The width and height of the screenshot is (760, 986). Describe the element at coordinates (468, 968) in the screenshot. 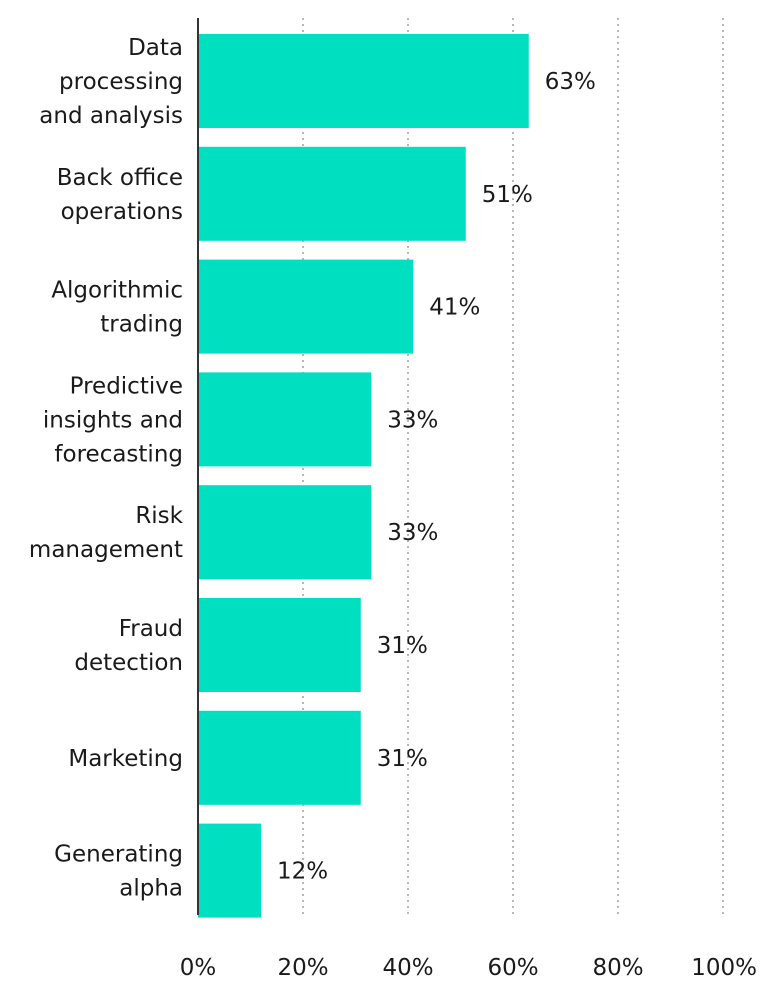

I see `x-tick-labels: 0% 20% 40% 60% 80% 100%` at that location.